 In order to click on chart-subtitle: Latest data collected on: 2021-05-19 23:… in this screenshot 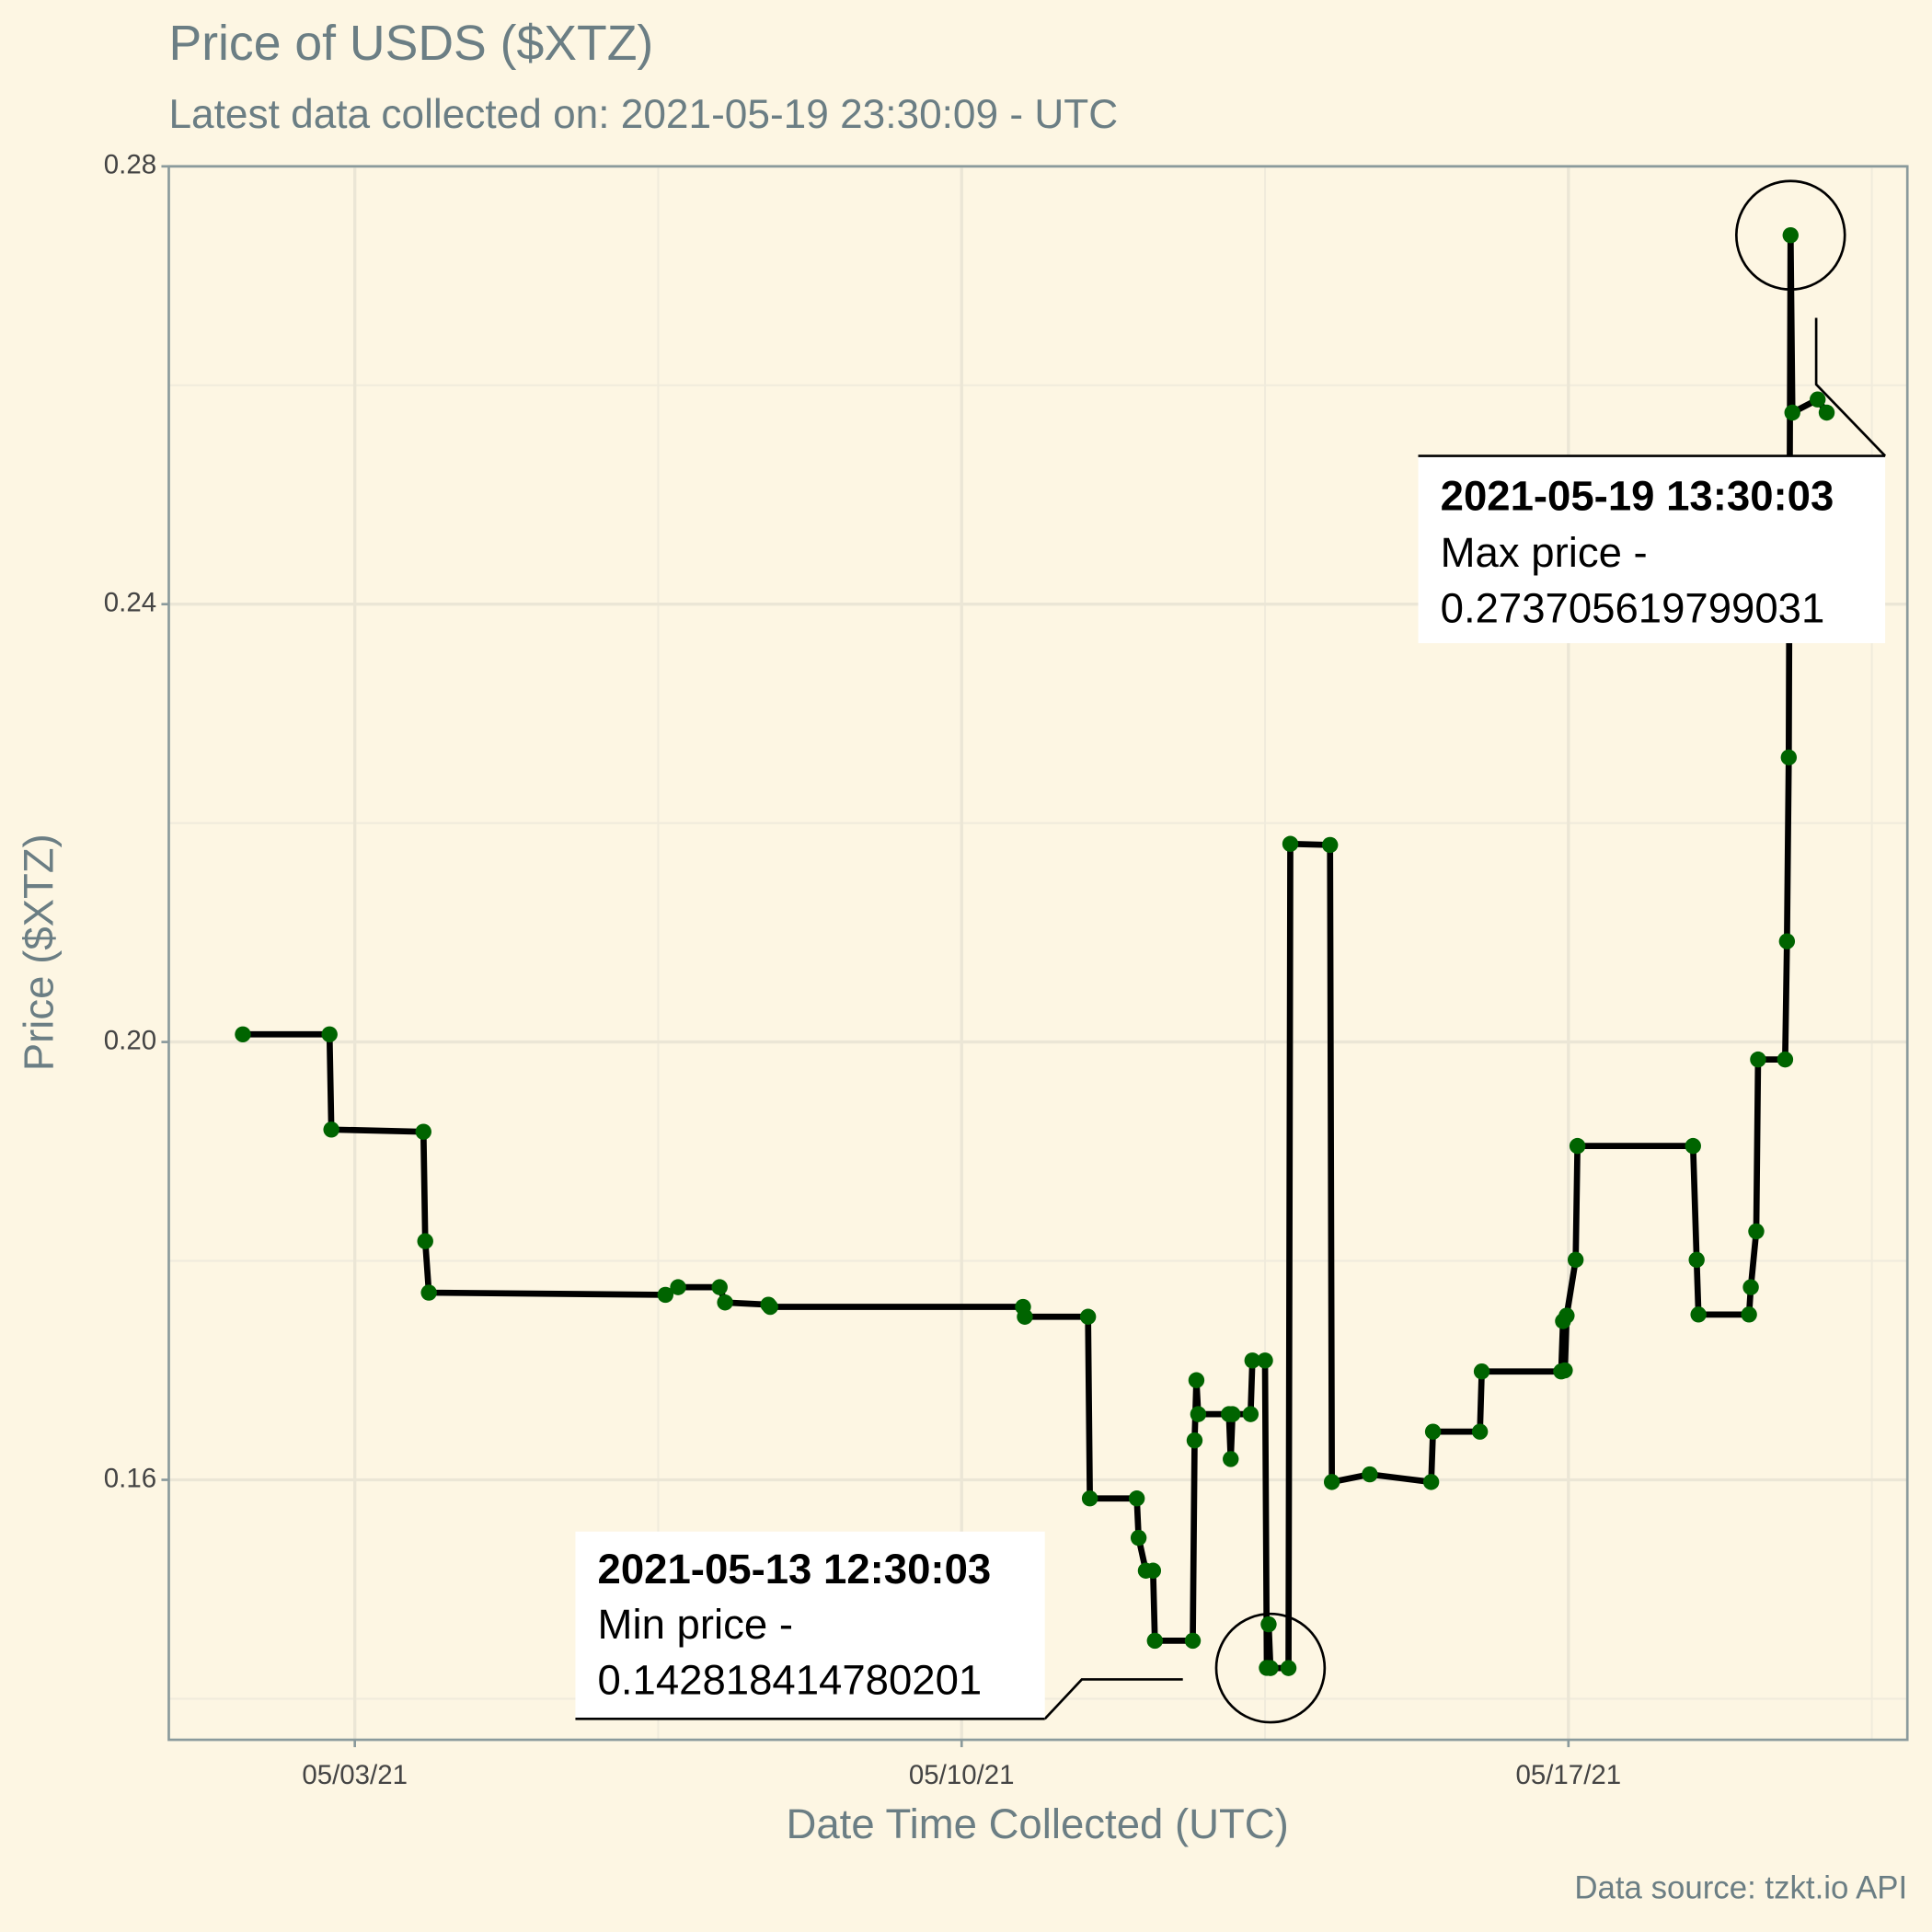, I will do `click(643, 114)`.